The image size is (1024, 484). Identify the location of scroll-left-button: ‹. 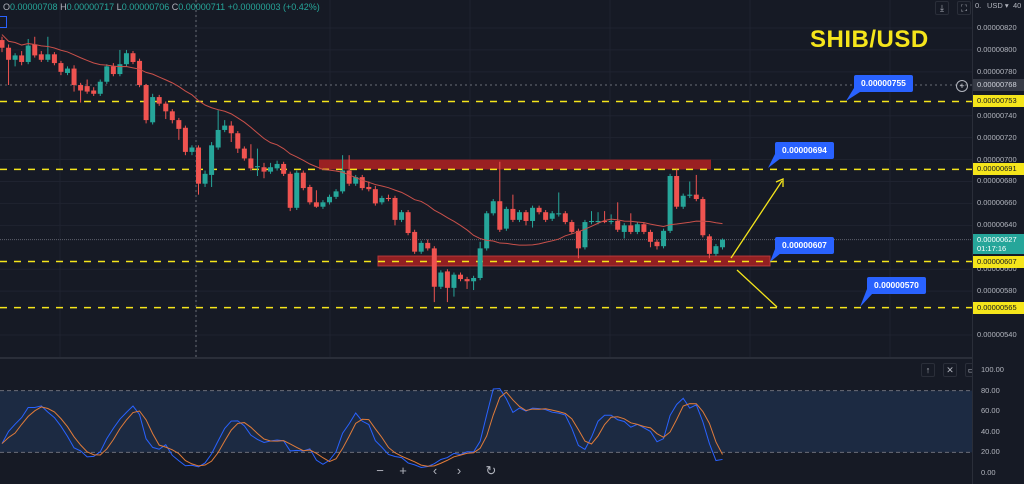
(435, 470).